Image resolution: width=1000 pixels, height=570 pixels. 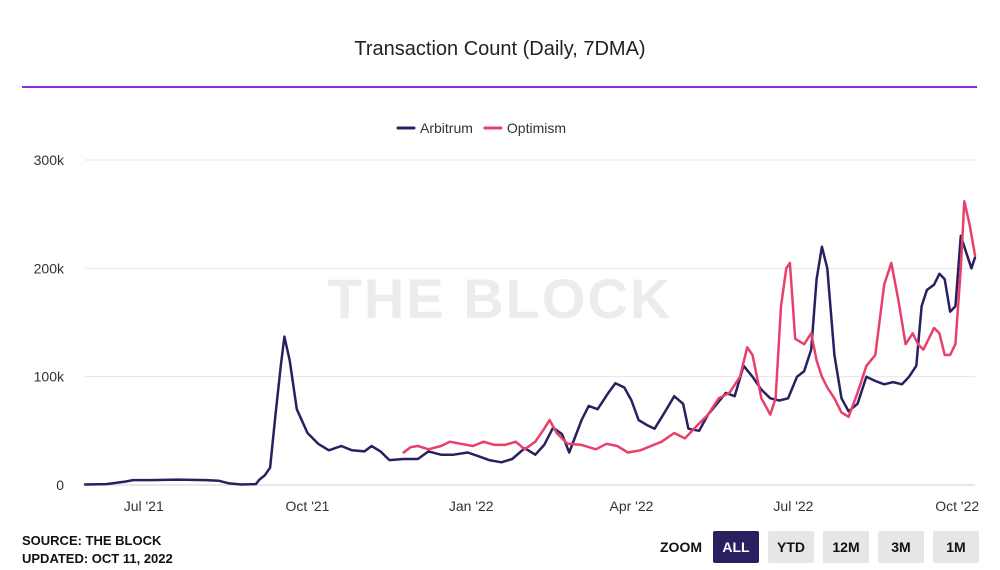 What do you see at coordinates (97, 558) in the screenshot?
I see `updated-label: UPDATED: OCT 11, 2022` at bounding box center [97, 558].